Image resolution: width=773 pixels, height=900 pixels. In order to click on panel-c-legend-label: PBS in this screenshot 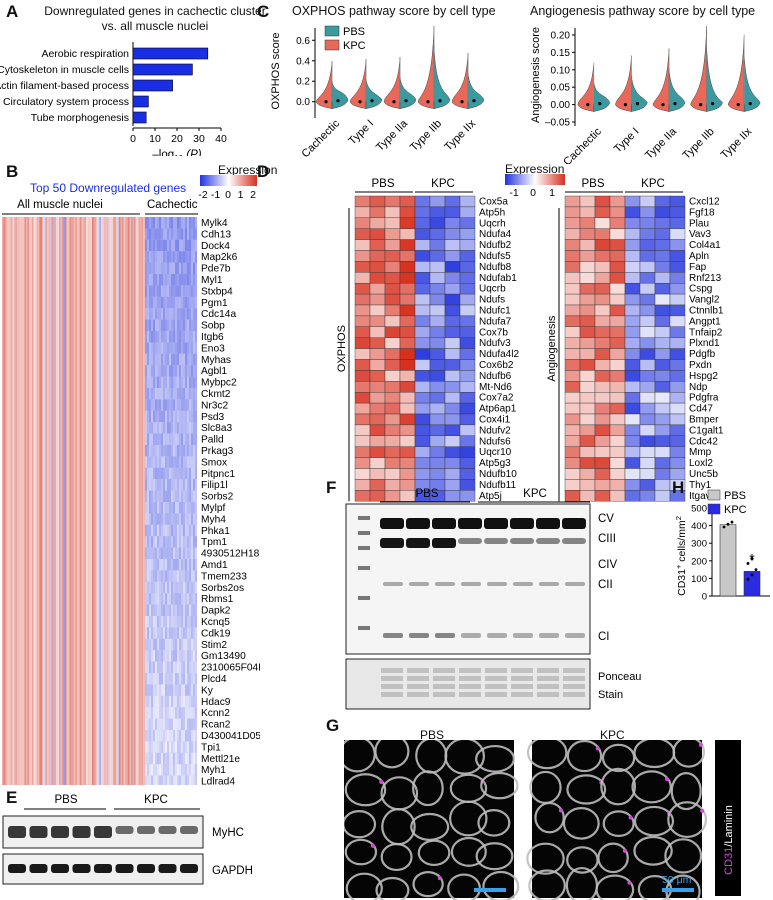, I will do `click(354, 32)`.